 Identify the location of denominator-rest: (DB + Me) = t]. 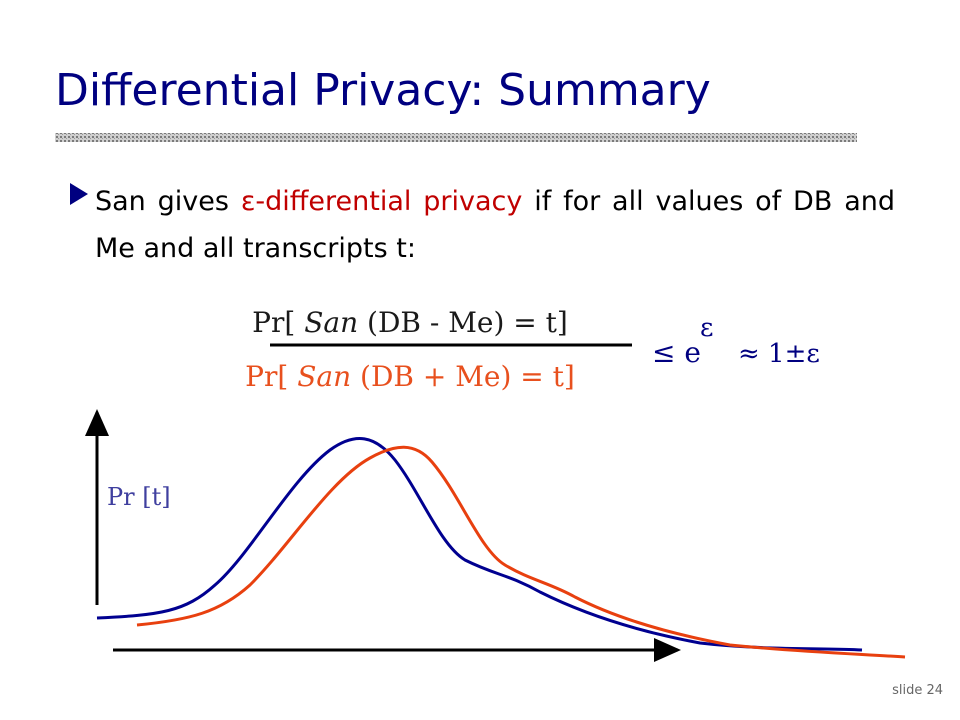
(467, 376).